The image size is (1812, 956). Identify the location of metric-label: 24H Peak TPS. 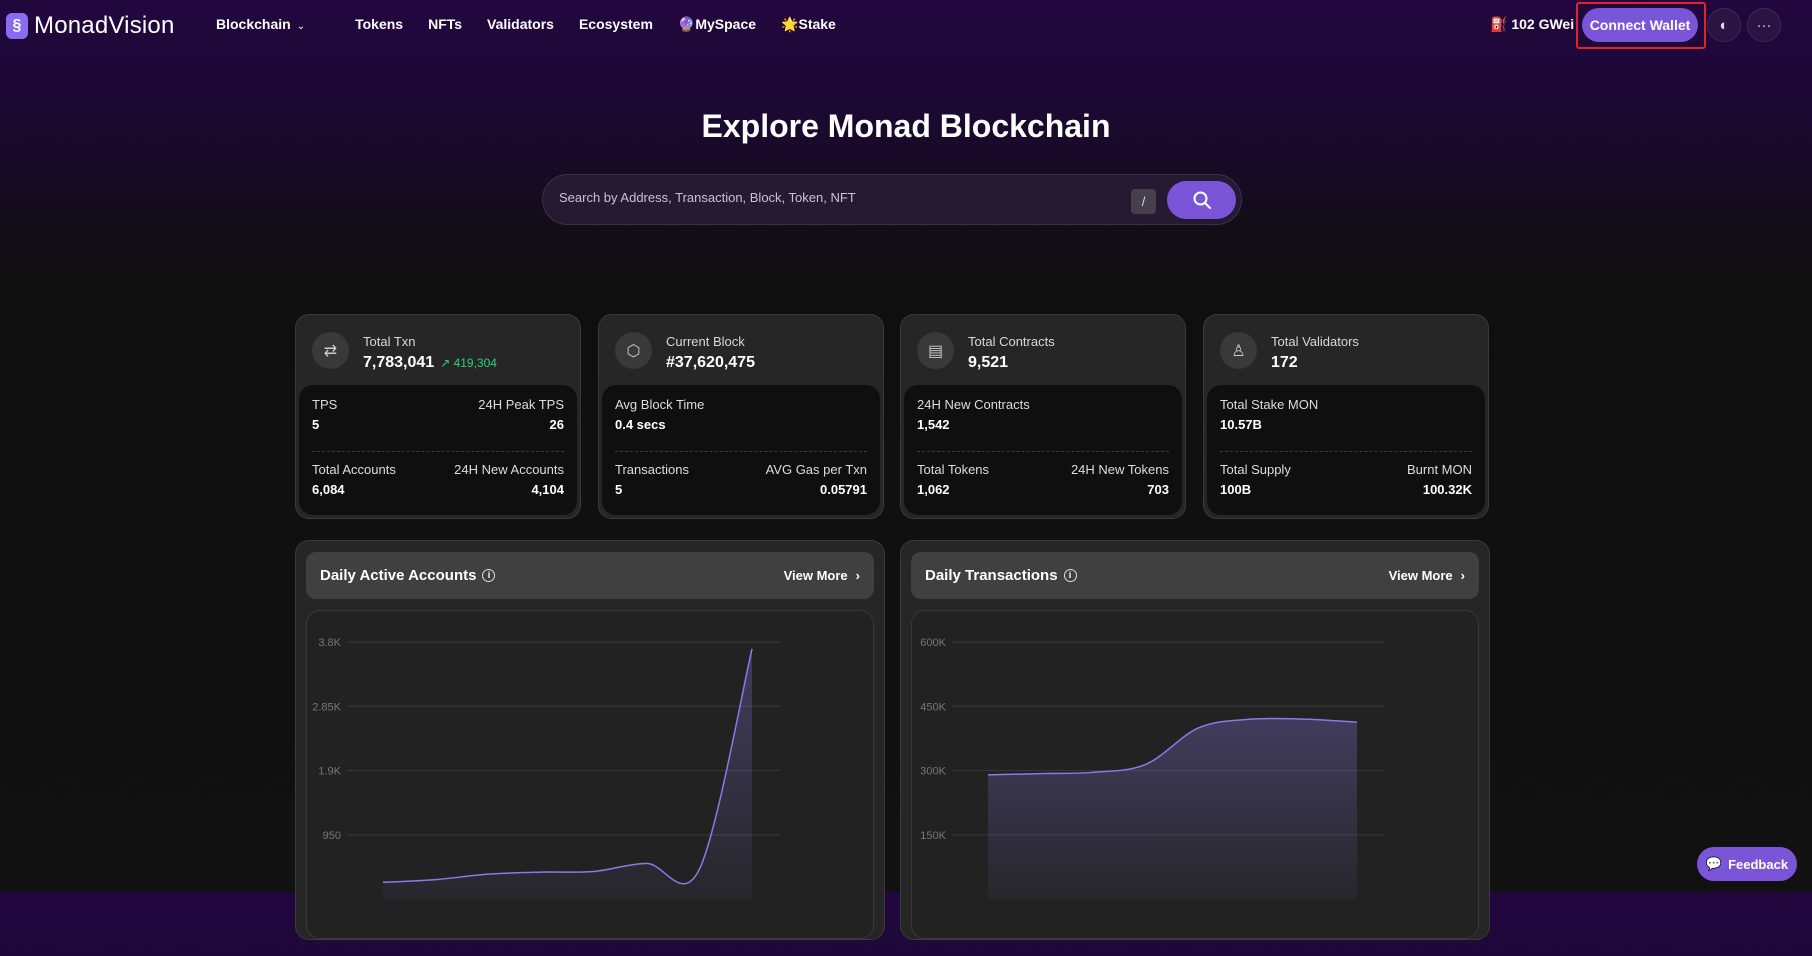
(521, 404).